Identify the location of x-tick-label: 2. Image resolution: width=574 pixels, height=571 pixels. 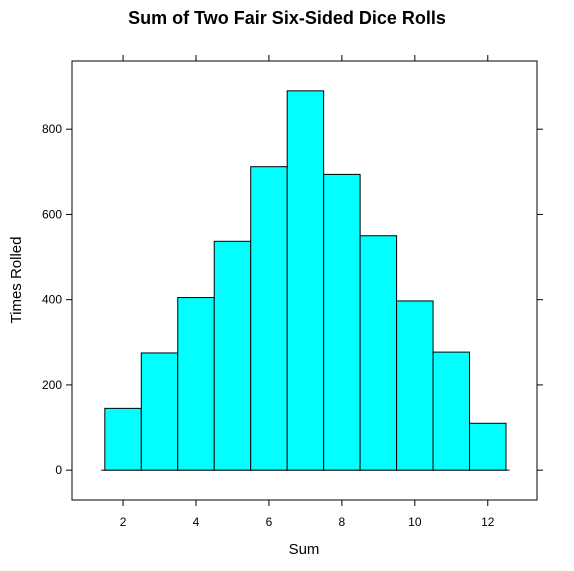
(123, 522).